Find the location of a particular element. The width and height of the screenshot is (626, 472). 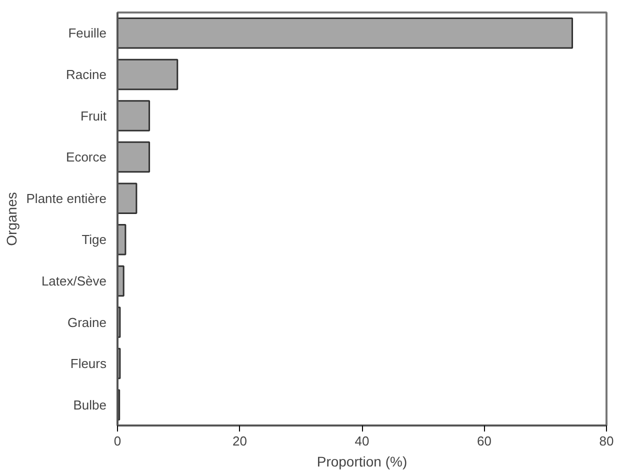

y-tick-label: Fleurs is located at coordinates (88, 364).